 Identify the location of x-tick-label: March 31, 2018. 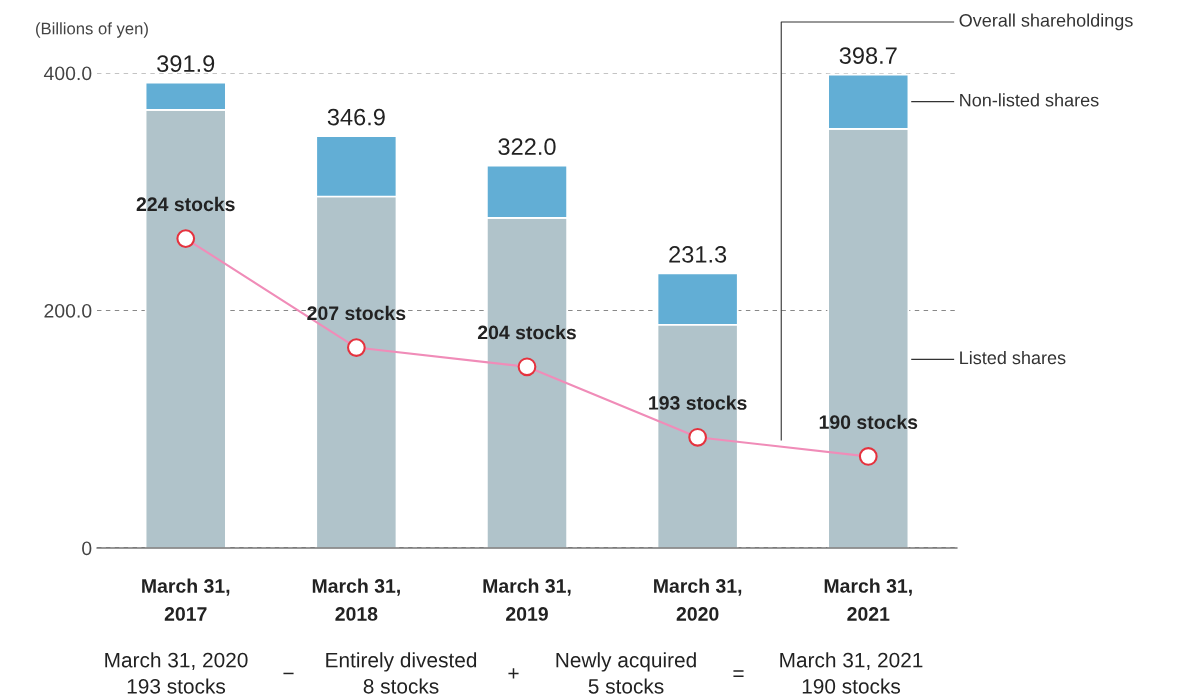
(356, 599).